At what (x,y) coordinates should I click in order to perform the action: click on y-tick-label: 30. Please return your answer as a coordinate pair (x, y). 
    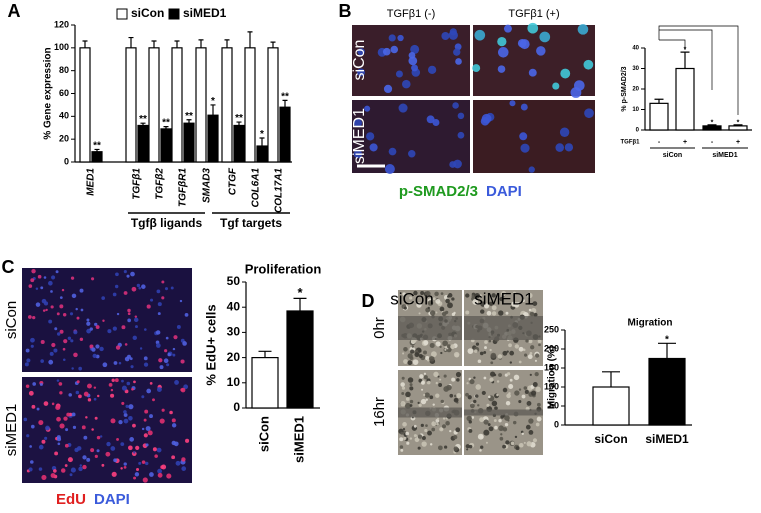
    Looking at the image, I should click on (635, 69).